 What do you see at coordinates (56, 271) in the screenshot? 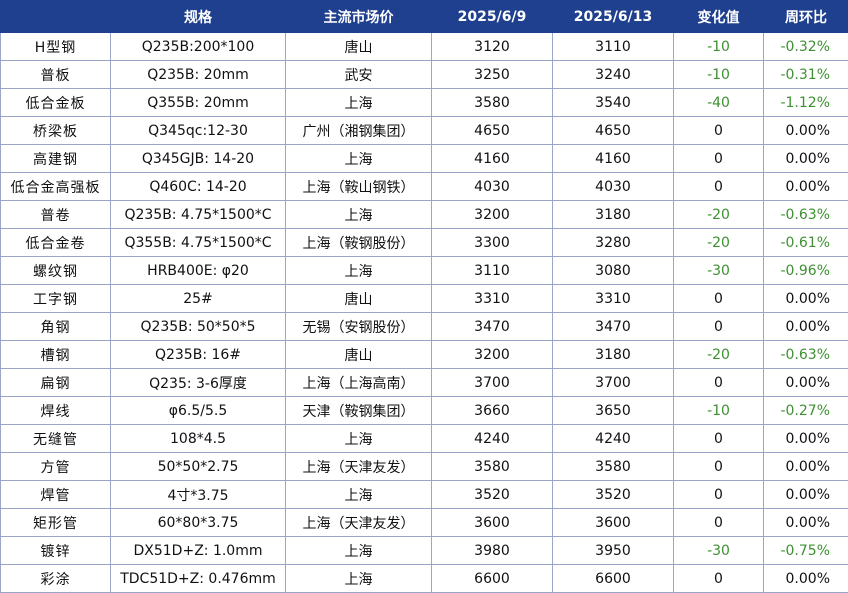
I see `cell-product-name: 螺纹钢` at bounding box center [56, 271].